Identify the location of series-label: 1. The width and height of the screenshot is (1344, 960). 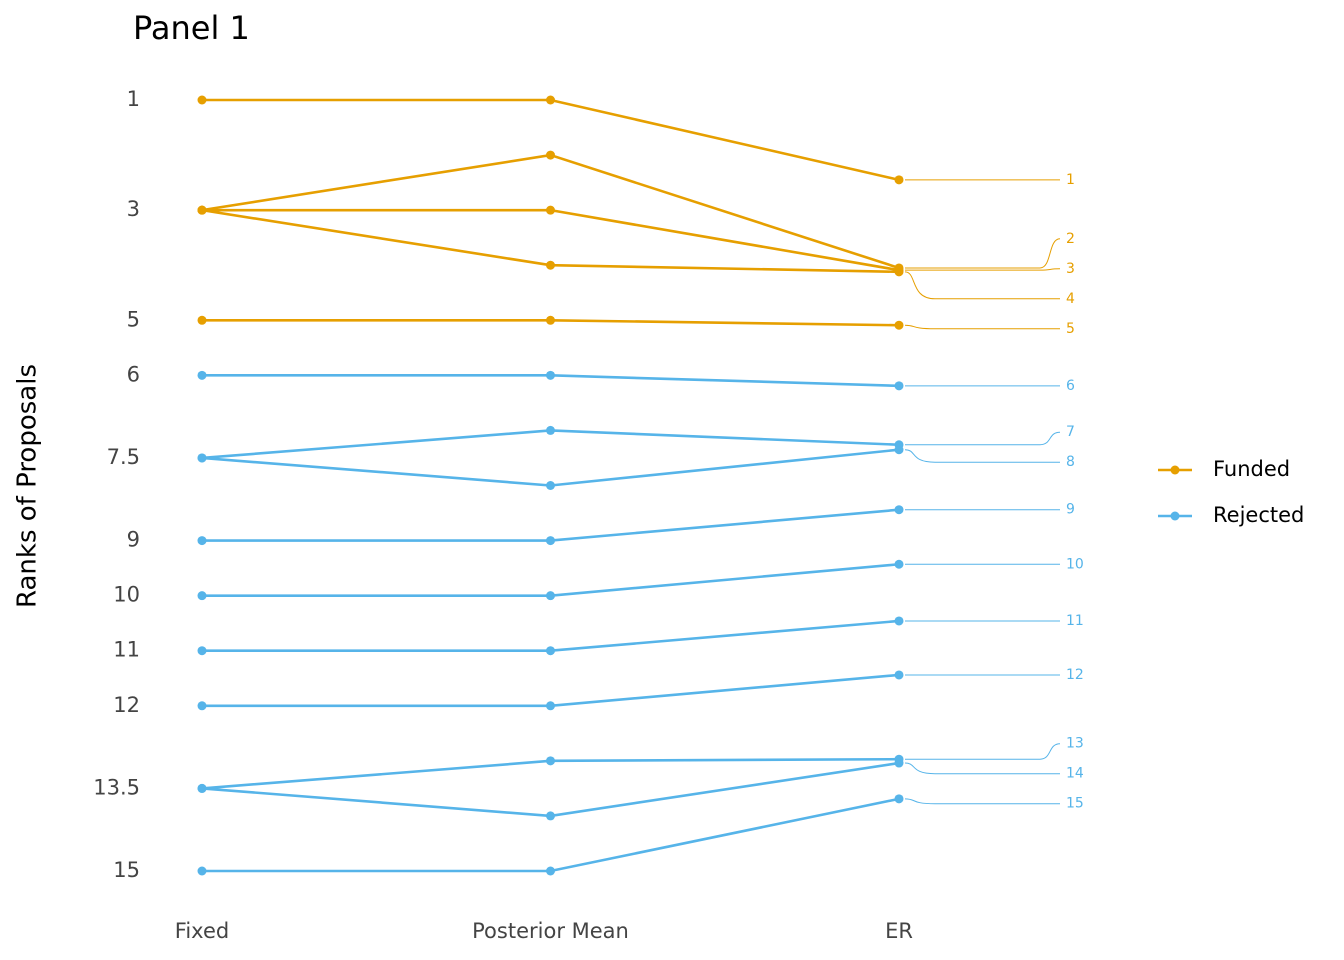
(1070, 180).